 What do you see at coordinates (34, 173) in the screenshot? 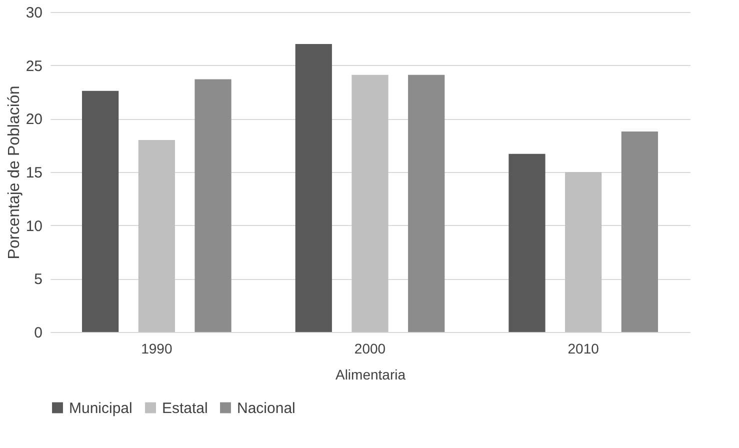
I see `y-tick-label: 15` at bounding box center [34, 173].